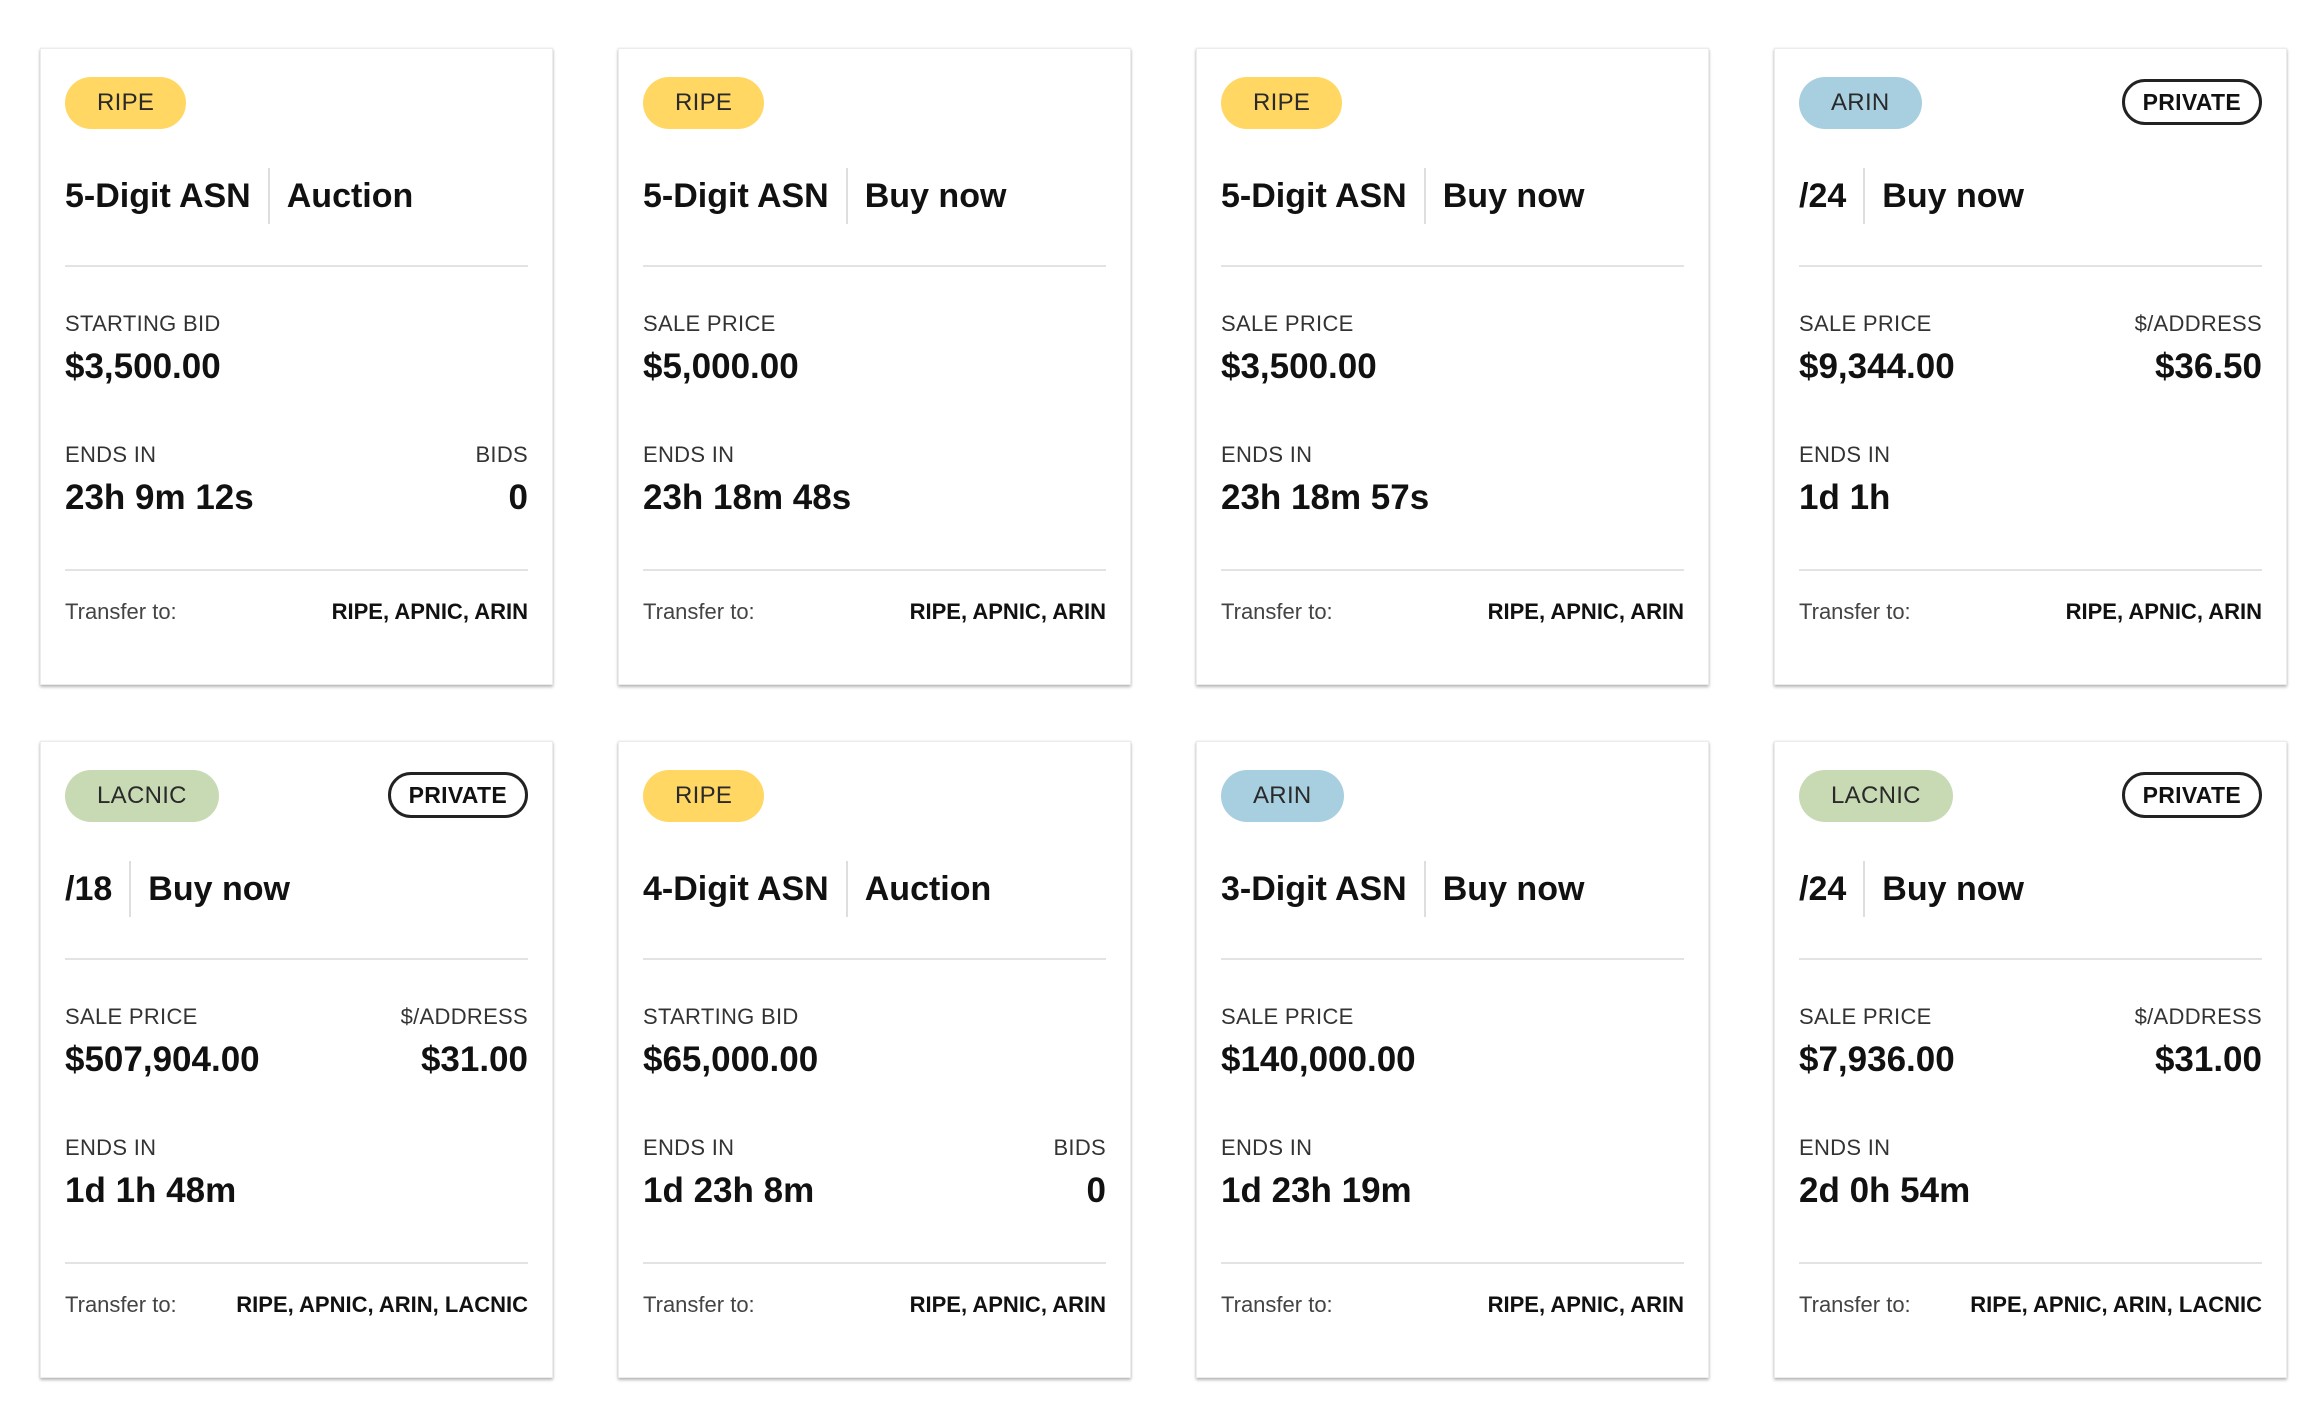 Image resolution: width=2324 pixels, height=1409 pixels. What do you see at coordinates (1323, 889) in the screenshot?
I see `item-type: 3-Digit ASN` at bounding box center [1323, 889].